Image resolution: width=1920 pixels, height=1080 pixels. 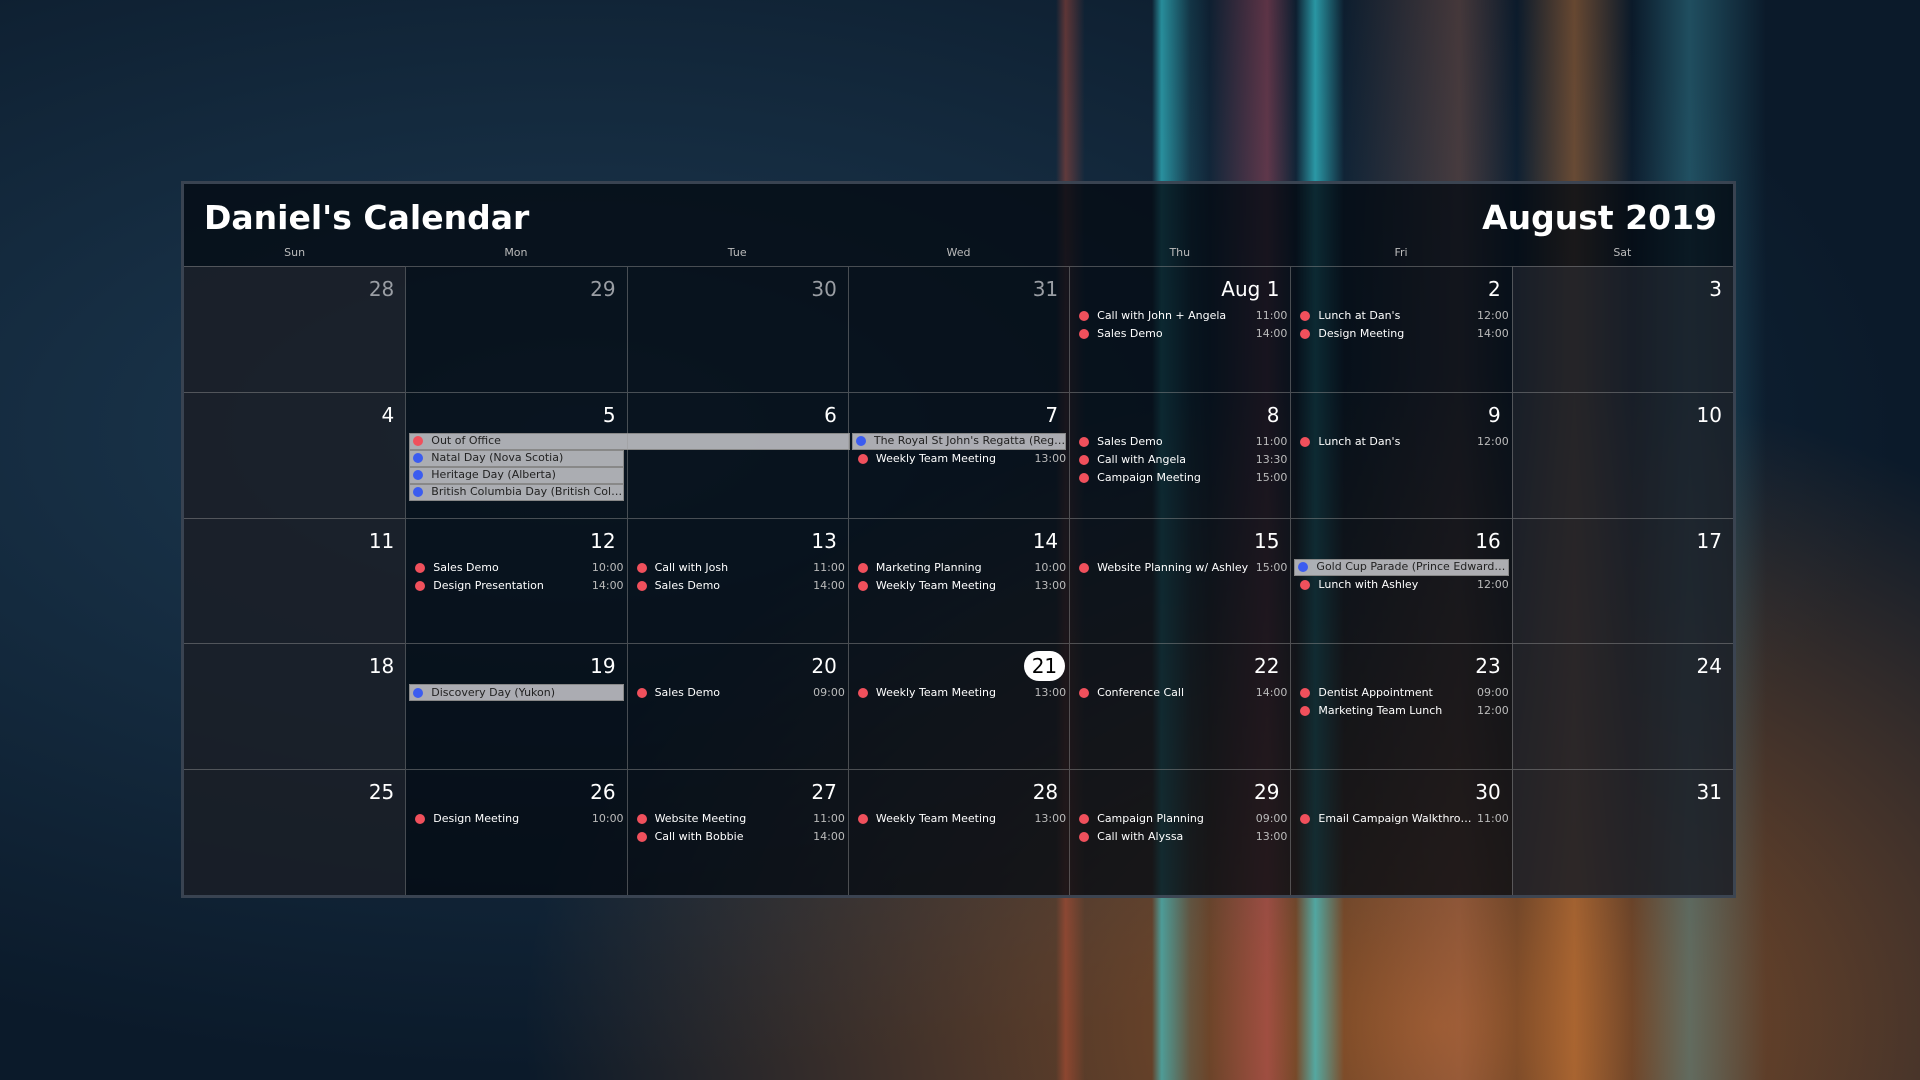 I want to click on event: Out of Office, so click(x=629, y=441).